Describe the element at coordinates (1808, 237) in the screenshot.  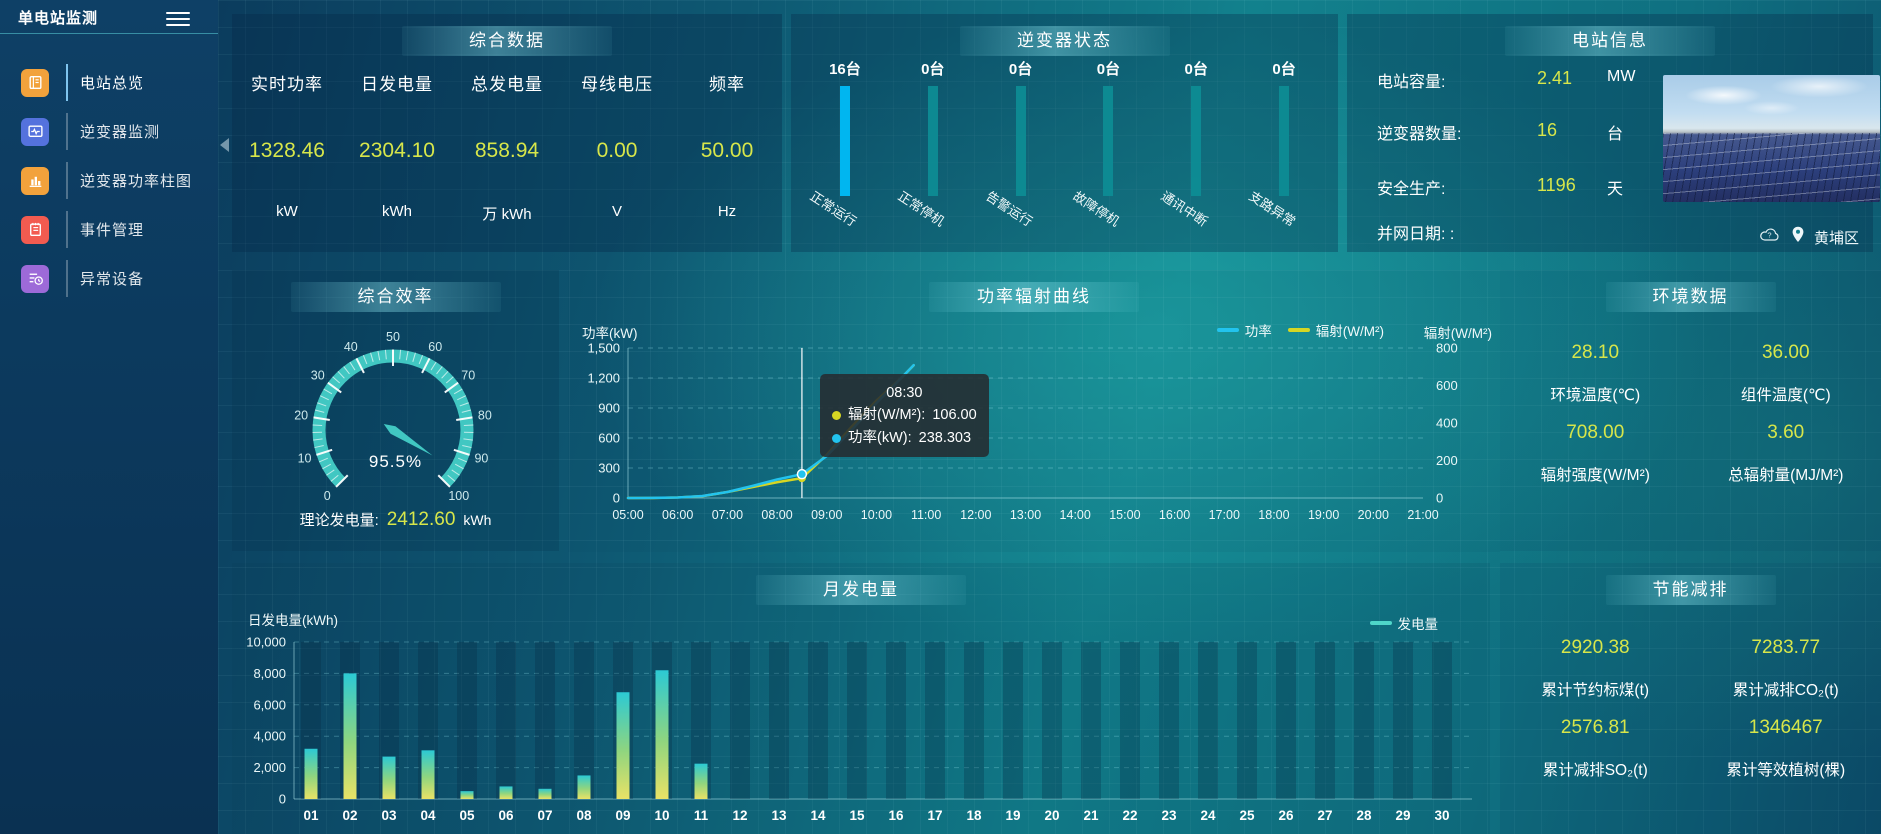
I see `geo-row: ? 黄埔区` at that location.